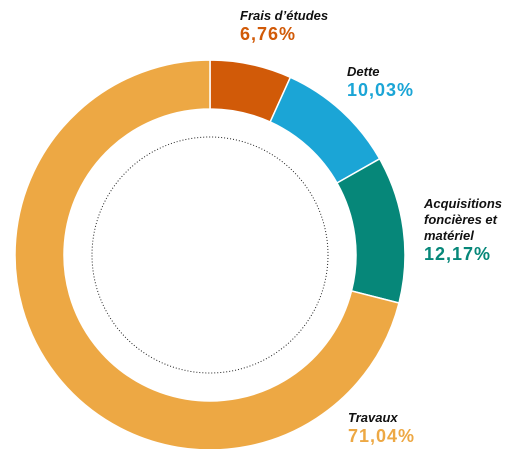 This screenshot has height=449, width=515. What do you see at coordinates (382, 436) in the screenshot?
I see `value-label: 71,04%` at bounding box center [382, 436].